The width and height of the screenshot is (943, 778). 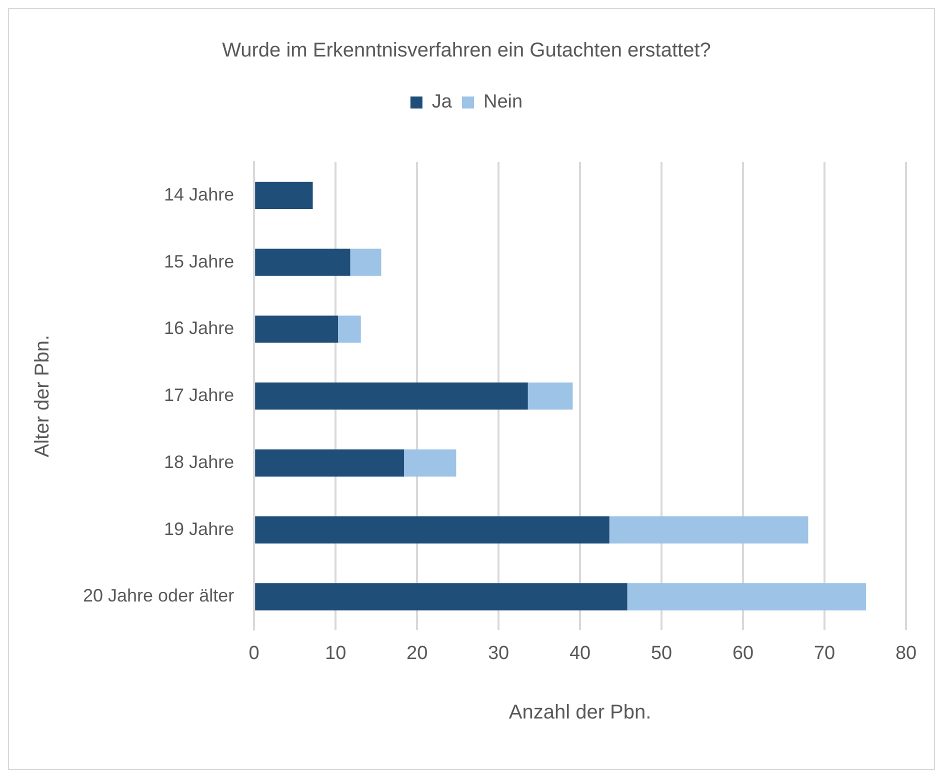 What do you see at coordinates (906, 653) in the screenshot?
I see `x-tick-label: 80` at bounding box center [906, 653].